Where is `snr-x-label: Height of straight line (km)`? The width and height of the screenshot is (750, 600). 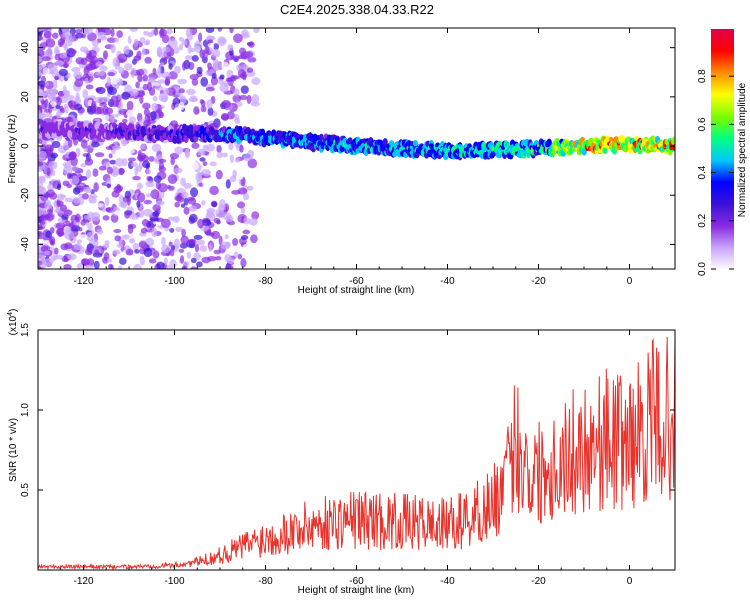 snr-x-label: Height of straight line (km) is located at coordinates (356, 590).